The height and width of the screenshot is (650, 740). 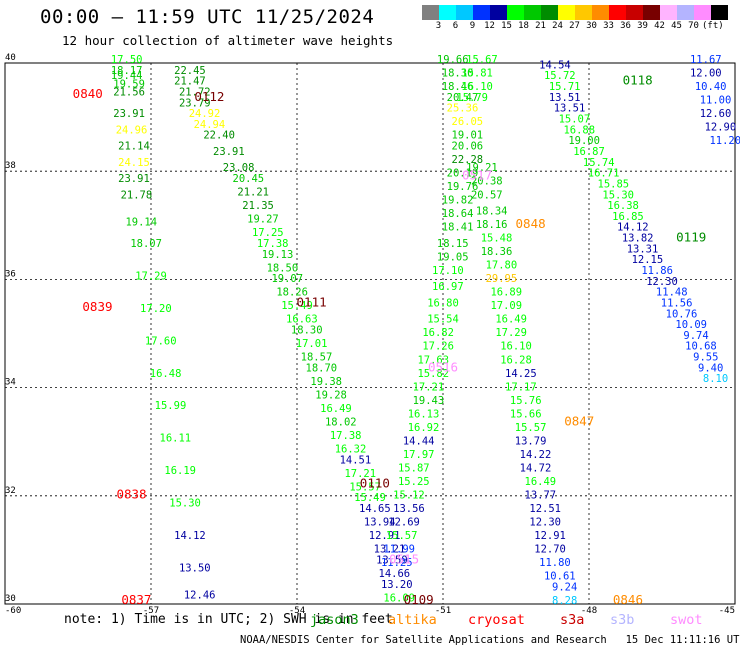 I want to click on wave-height-label: 16.38, so click(x=623, y=206).